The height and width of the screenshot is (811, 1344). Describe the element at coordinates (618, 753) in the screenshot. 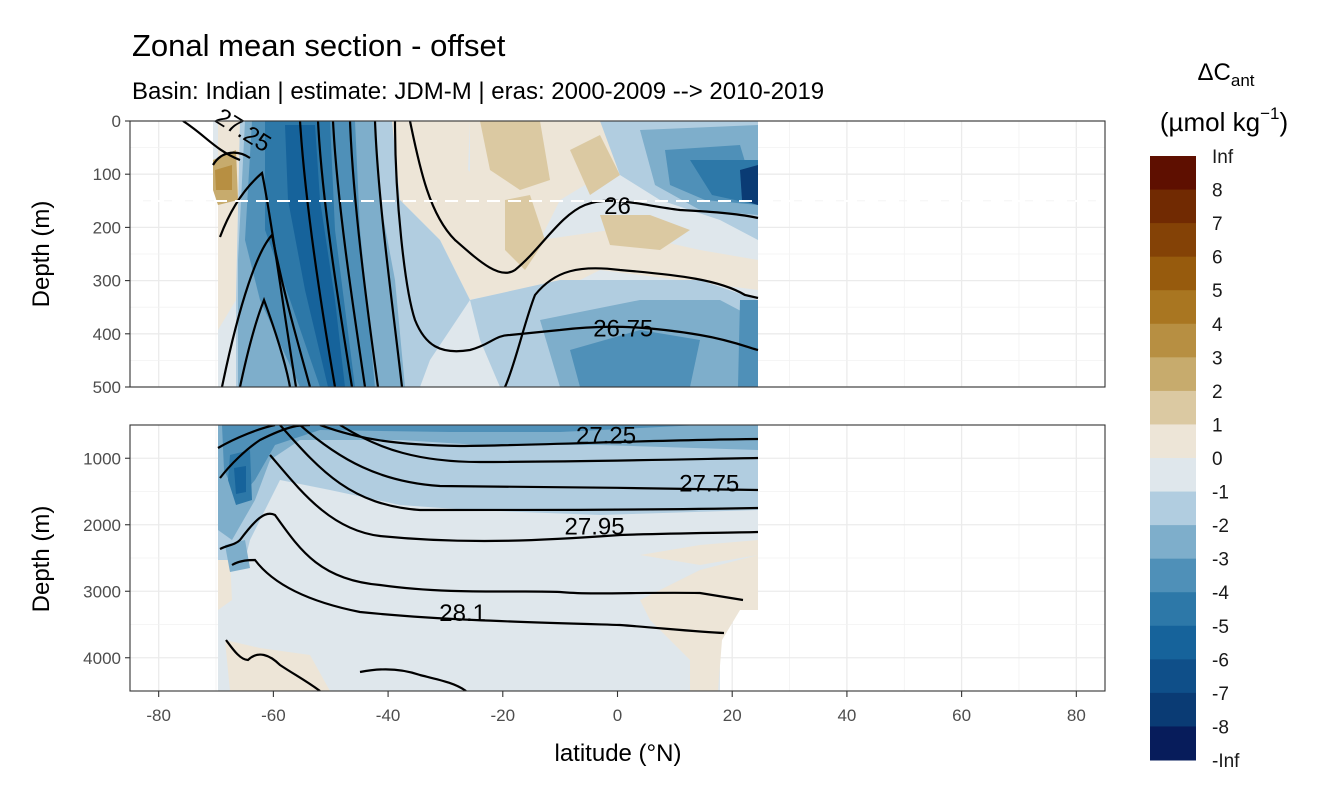

I see `x-axis-label: latitude (°N)` at that location.